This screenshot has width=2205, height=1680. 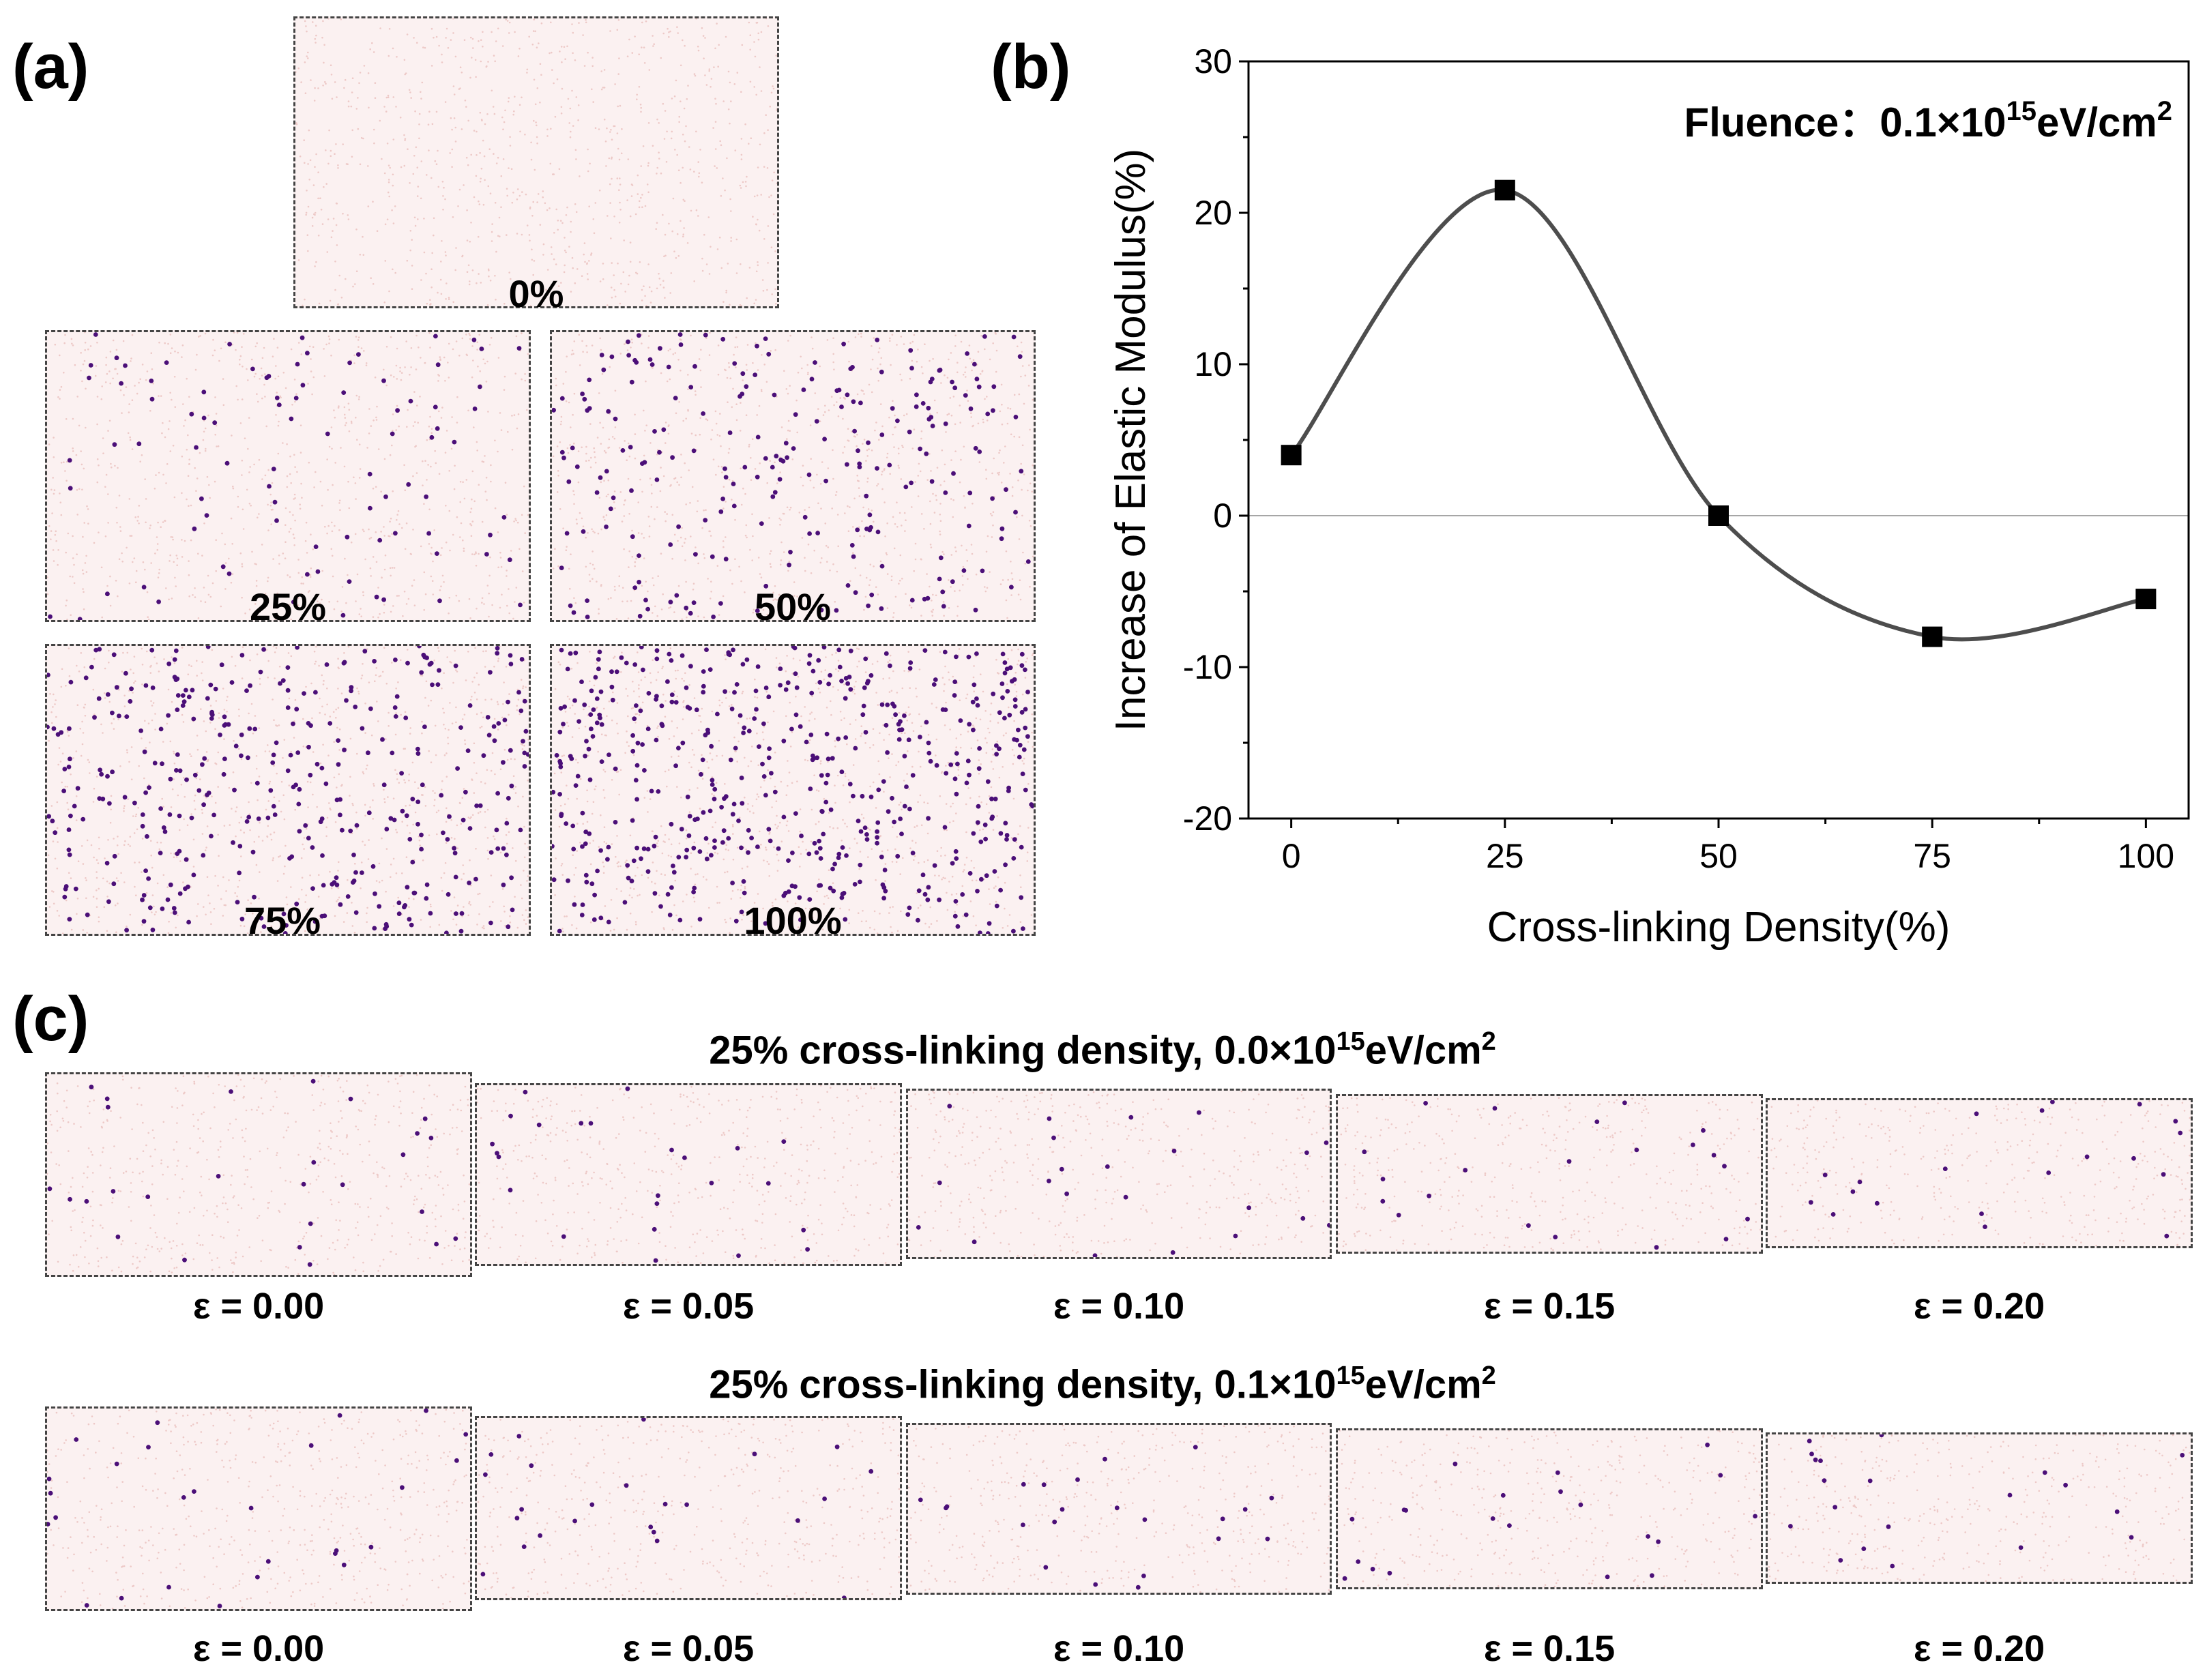 What do you see at coordinates (1222, 516) in the screenshot?
I see `y-tick-label: 0` at bounding box center [1222, 516].